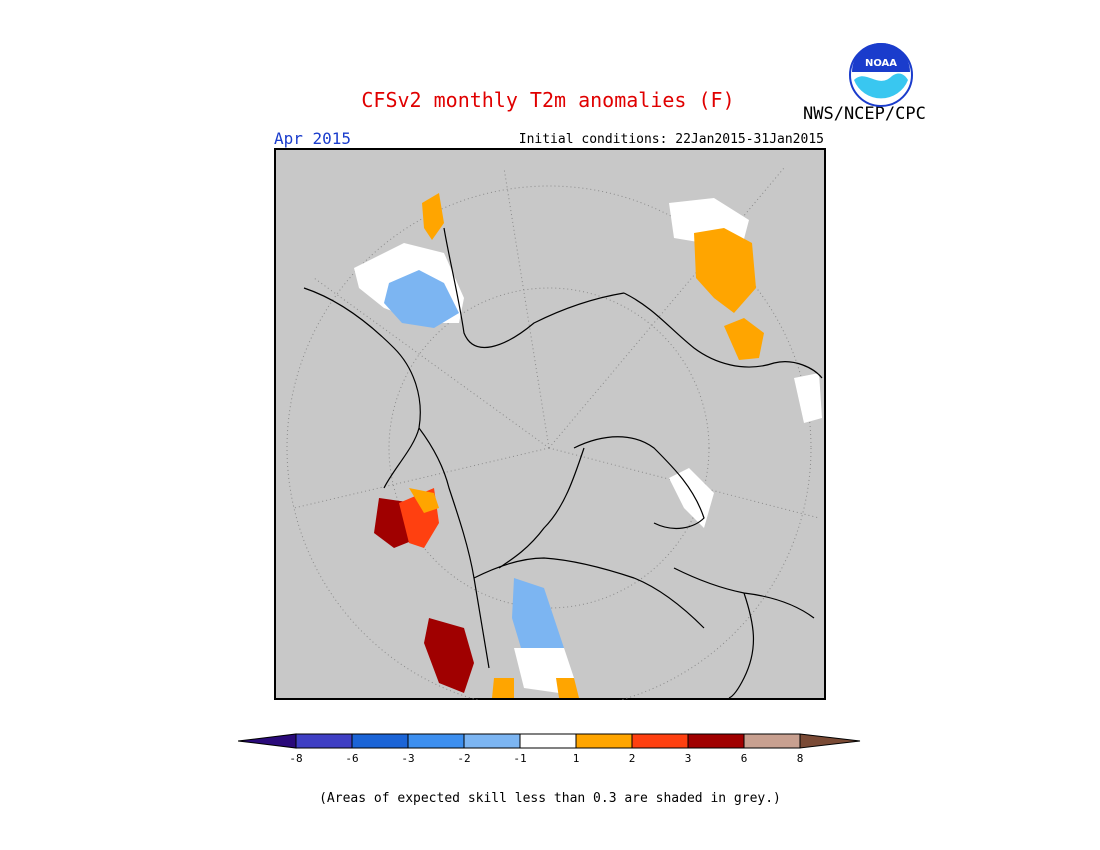 This screenshot has width=1100, height=850. Describe the element at coordinates (408, 758) in the screenshot. I see `colorbar-tick: -3` at that location.